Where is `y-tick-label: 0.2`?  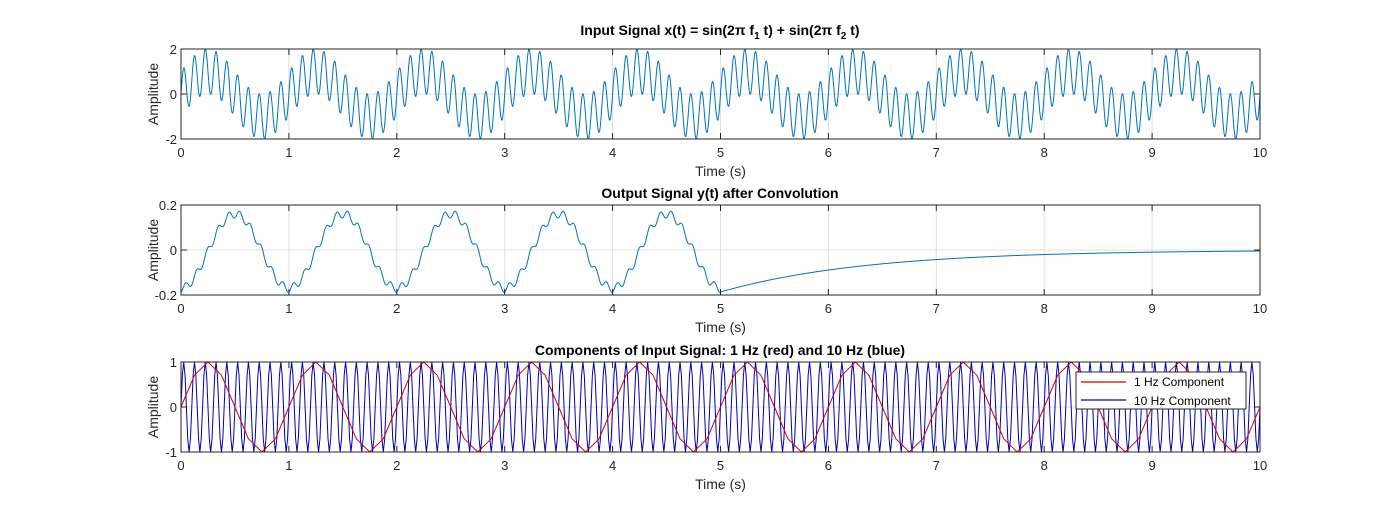 y-tick-label: 0.2 is located at coordinates (168, 205).